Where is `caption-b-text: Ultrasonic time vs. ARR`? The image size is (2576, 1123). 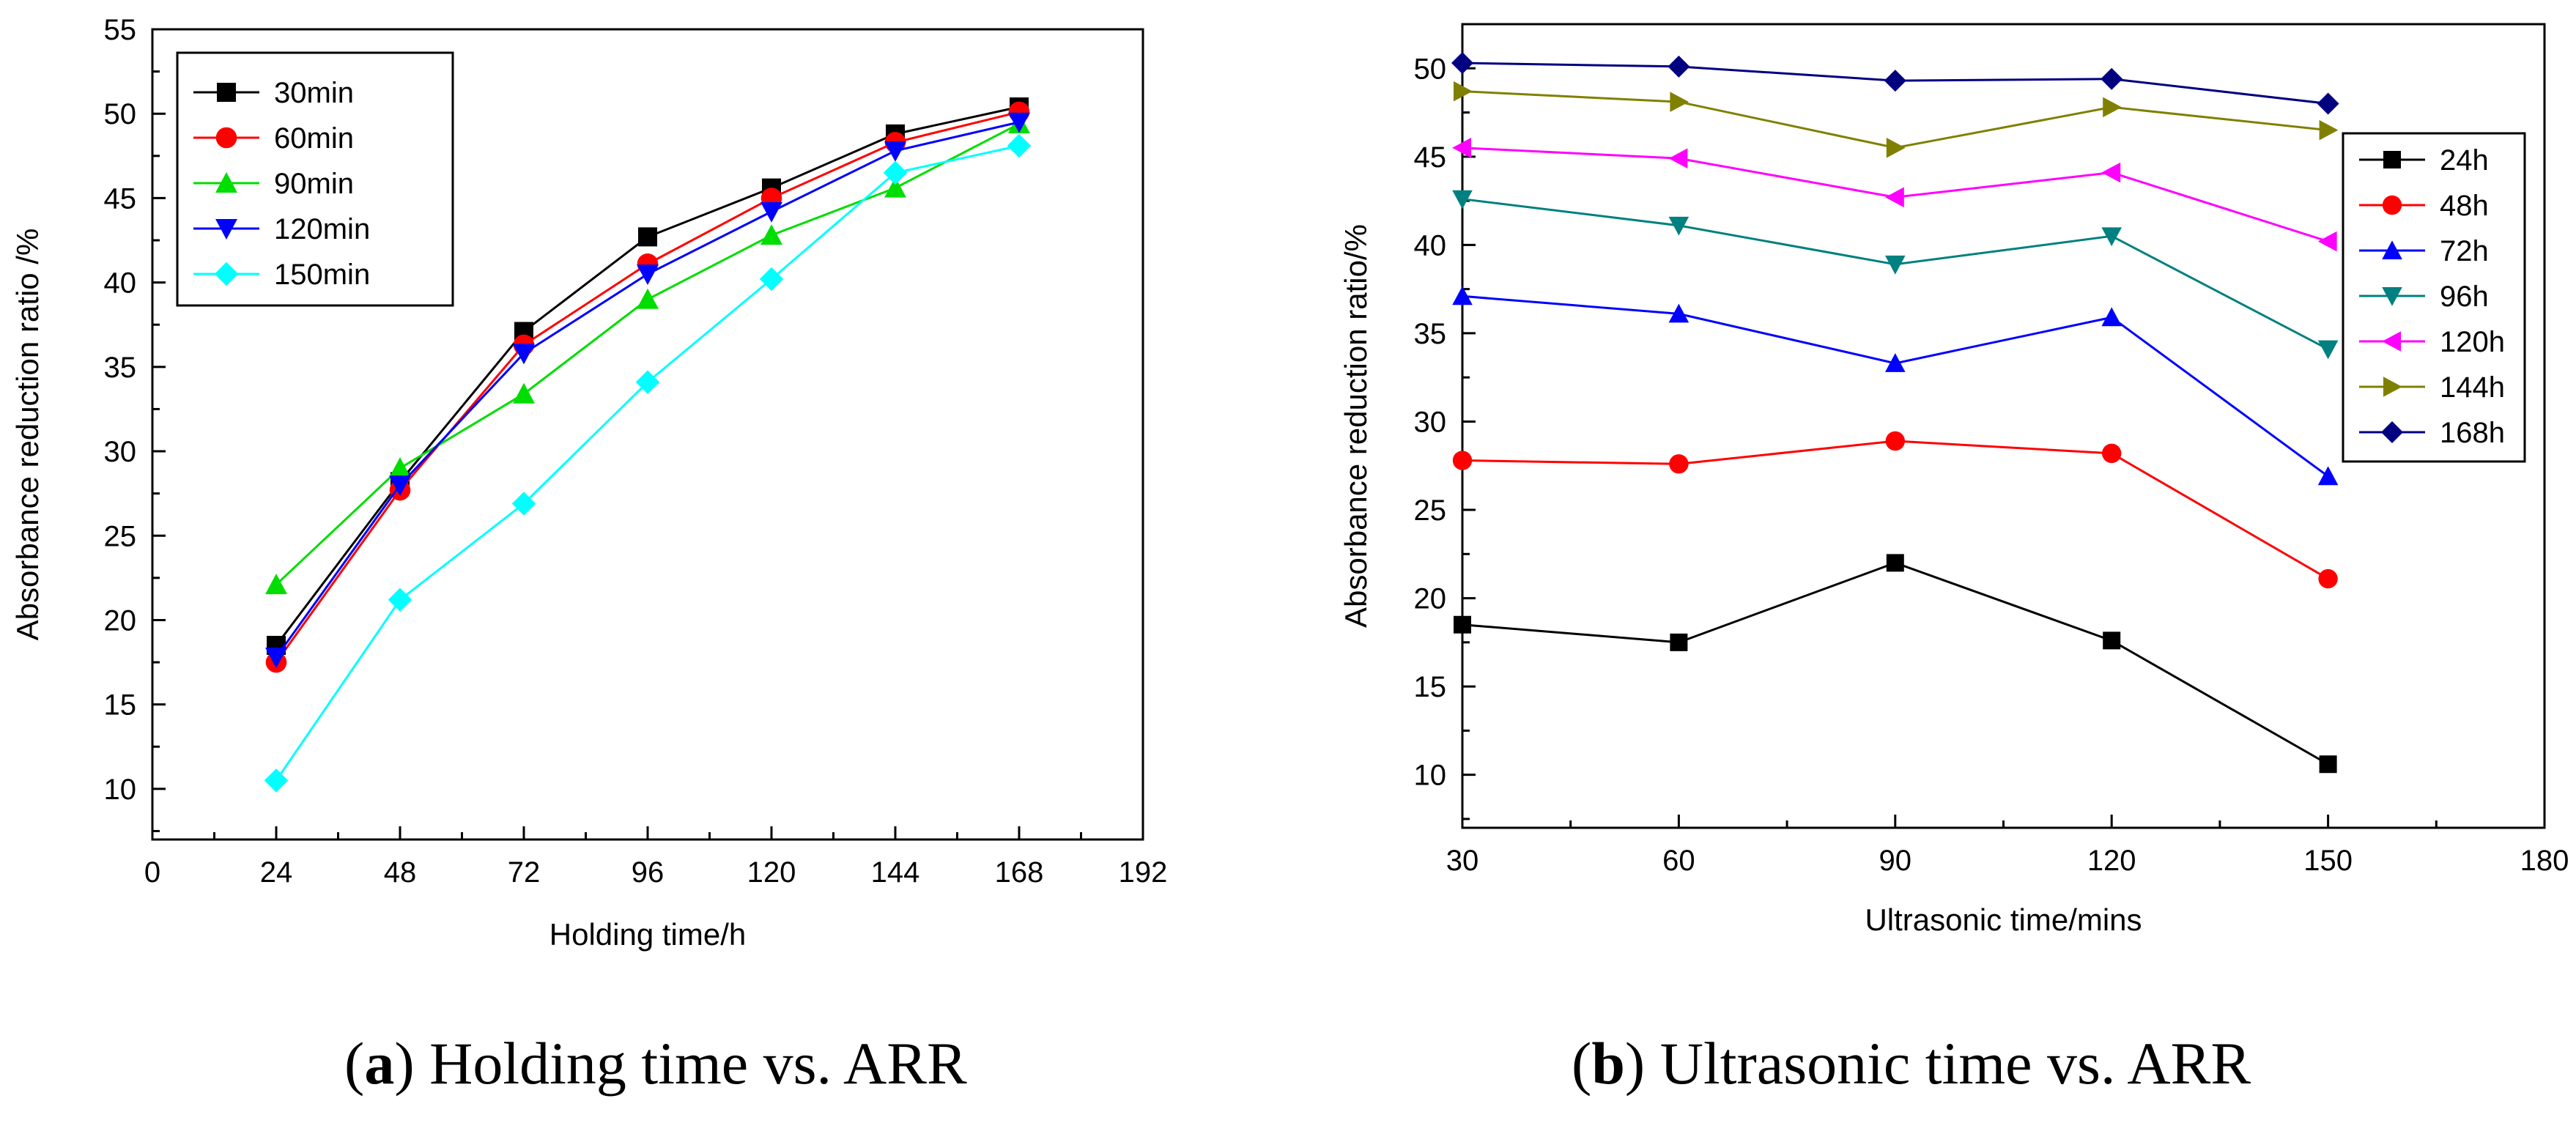 caption-b-text: Ultrasonic time vs. ARR is located at coordinates (1948, 1063).